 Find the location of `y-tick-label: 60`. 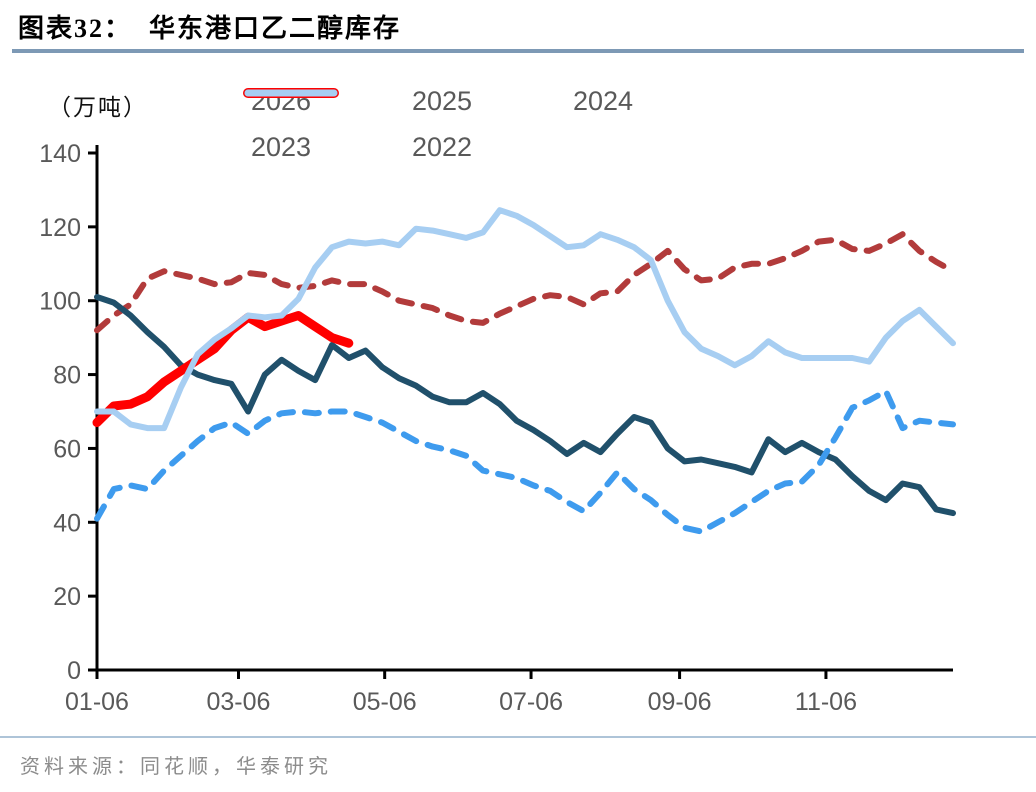

y-tick-label: 60 is located at coordinates (67, 449).